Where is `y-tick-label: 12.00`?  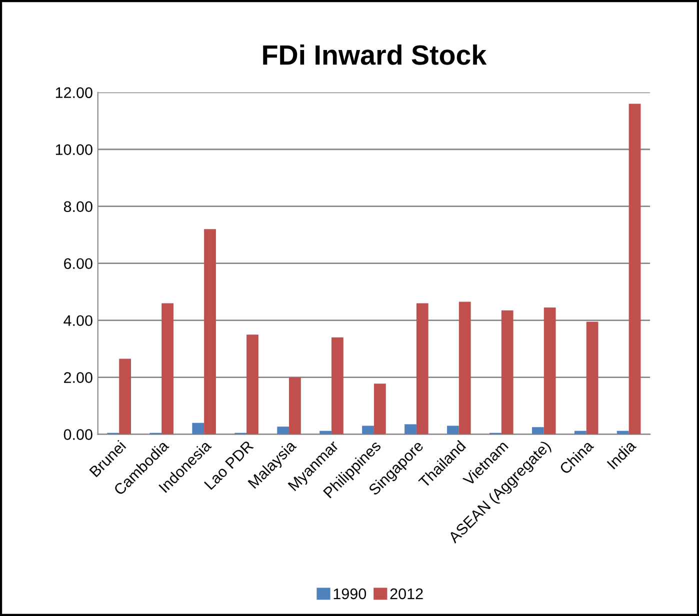
y-tick-label: 12.00 is located at coordinates (74, 92).